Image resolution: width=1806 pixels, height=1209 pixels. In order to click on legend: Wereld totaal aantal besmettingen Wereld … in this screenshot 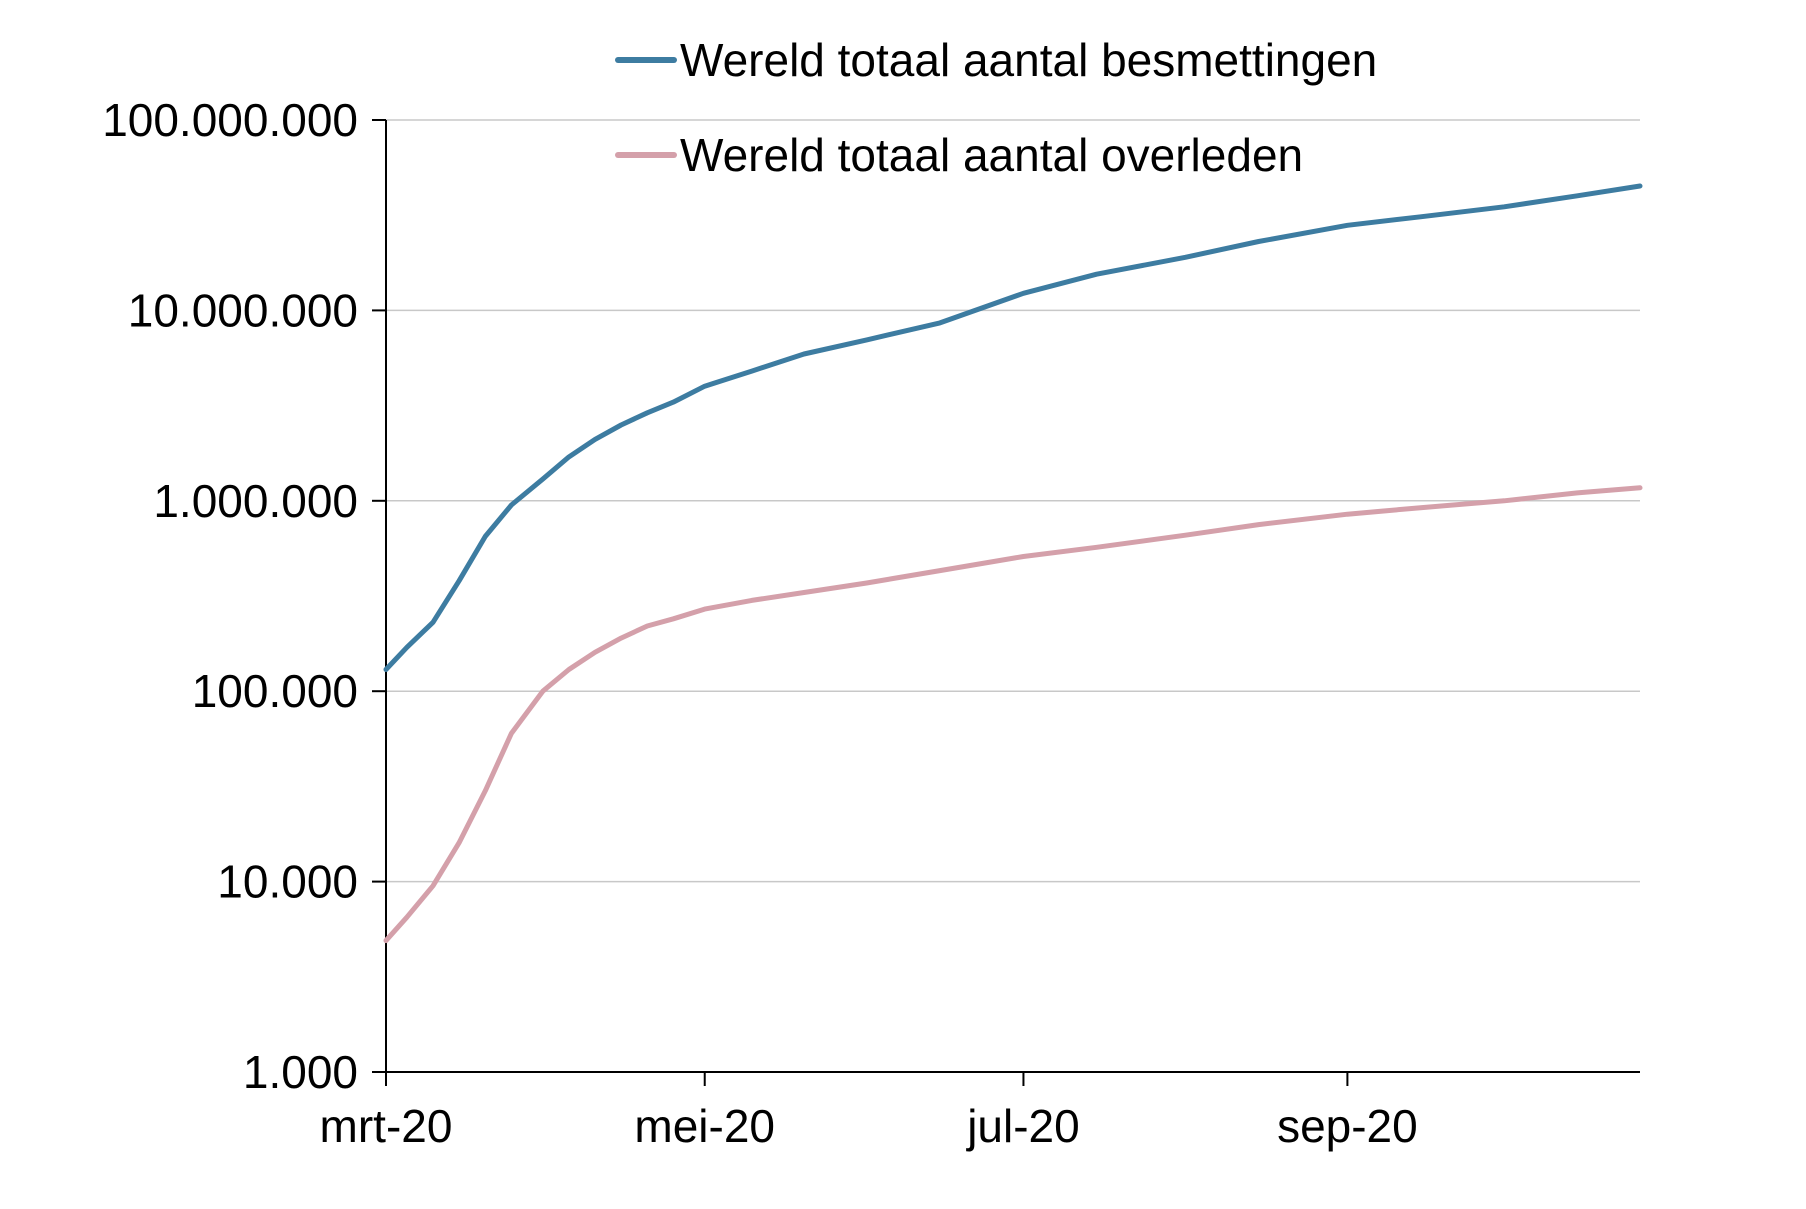, I will do `click(996, 107)`.